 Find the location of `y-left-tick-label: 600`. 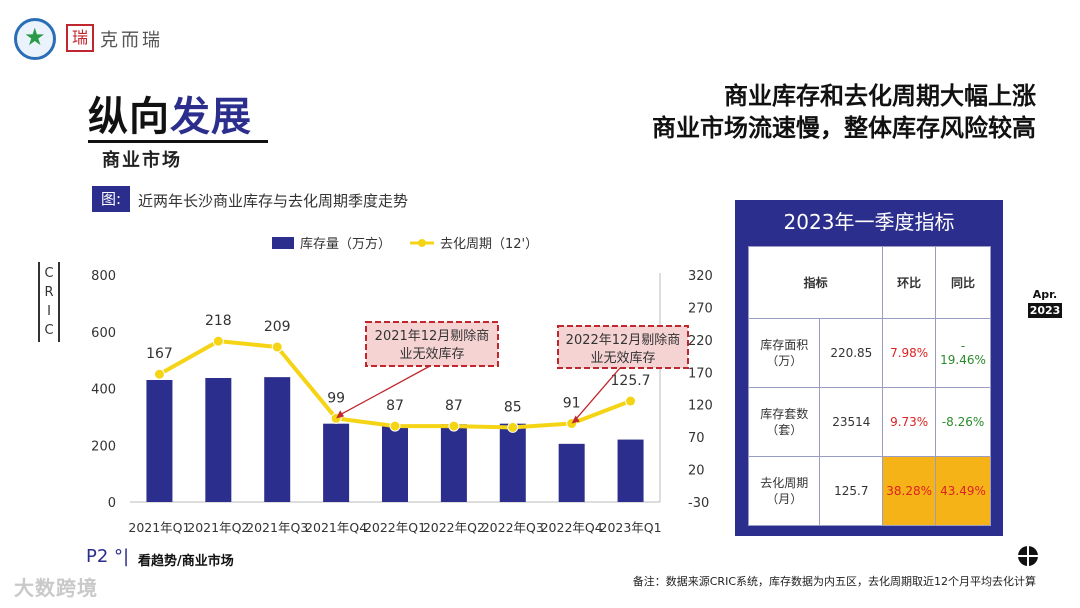

y-left-tick-label: 600 is located at coordinates (103, 333).